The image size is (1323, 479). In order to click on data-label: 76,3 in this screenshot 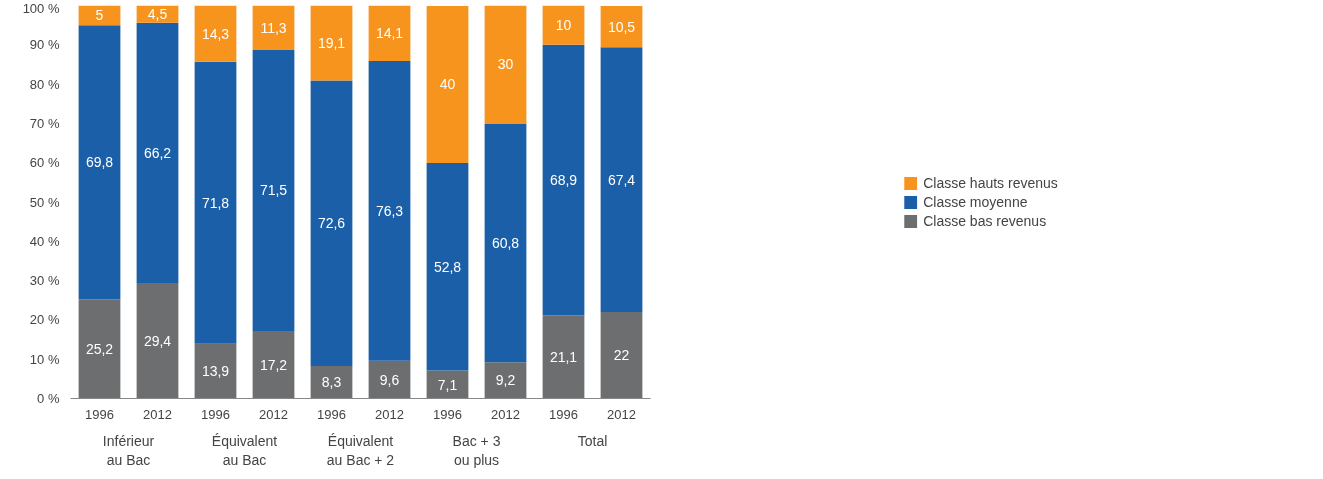, I will do `click(389, 210)`.